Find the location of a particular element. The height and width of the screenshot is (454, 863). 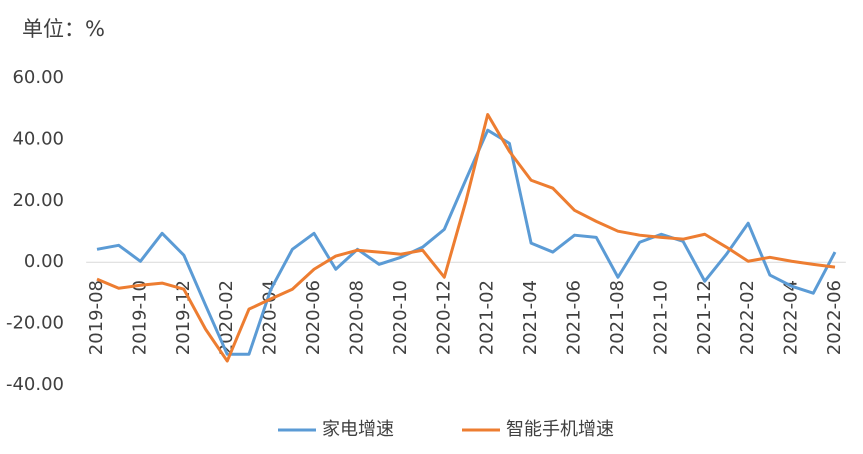

y-tick-label: 60.00 is located at coordinates (38, 77).